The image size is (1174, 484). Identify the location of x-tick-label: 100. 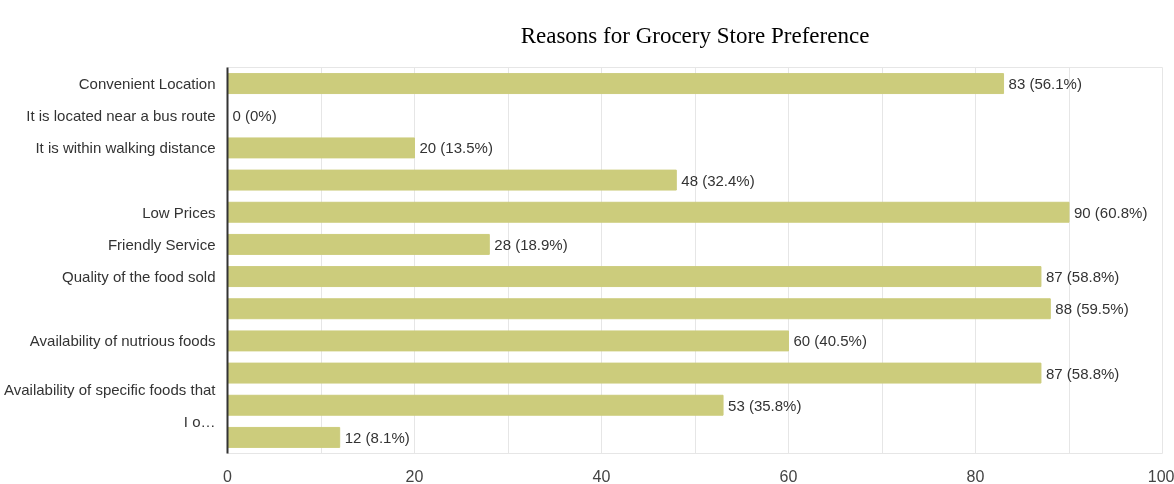
(1160, 475).